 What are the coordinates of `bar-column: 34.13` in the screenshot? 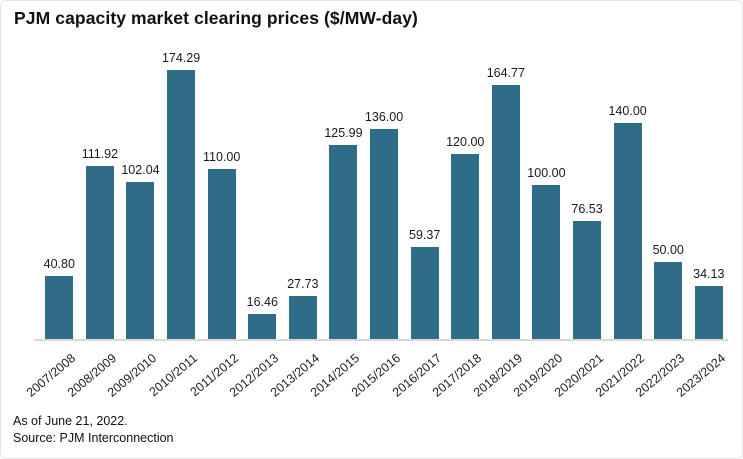 It's located at (709, 195).